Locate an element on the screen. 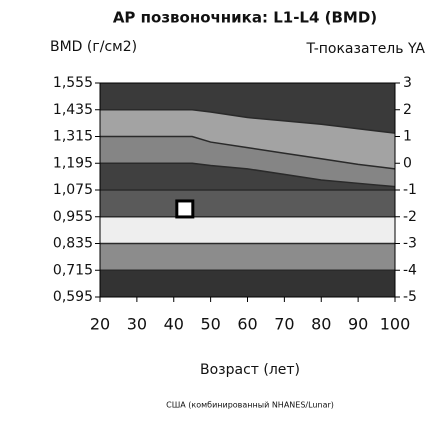 The width and height of the screenshot is (442, 440). y-tick-label: 1,195 is located at coordinates (73, 163).